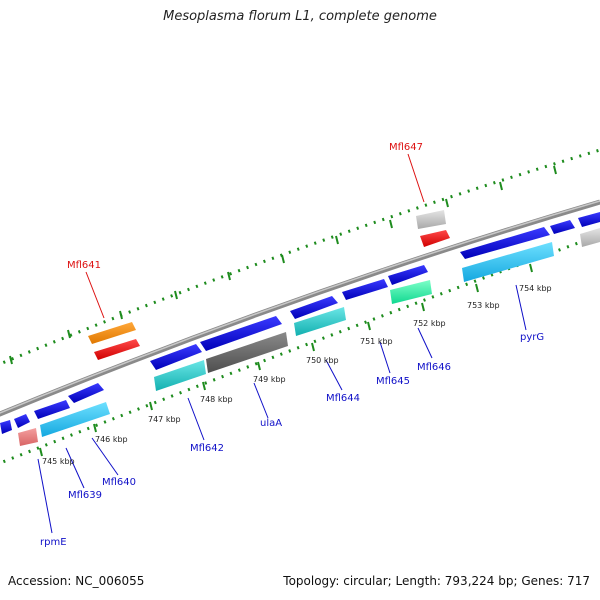 The height and width of the screenshot is (600, 600). What do you see at coordinates (343, 398) in the screenshot?
I see `gene-label-mfl644: Mfl644` at bounding box center [343, 398].